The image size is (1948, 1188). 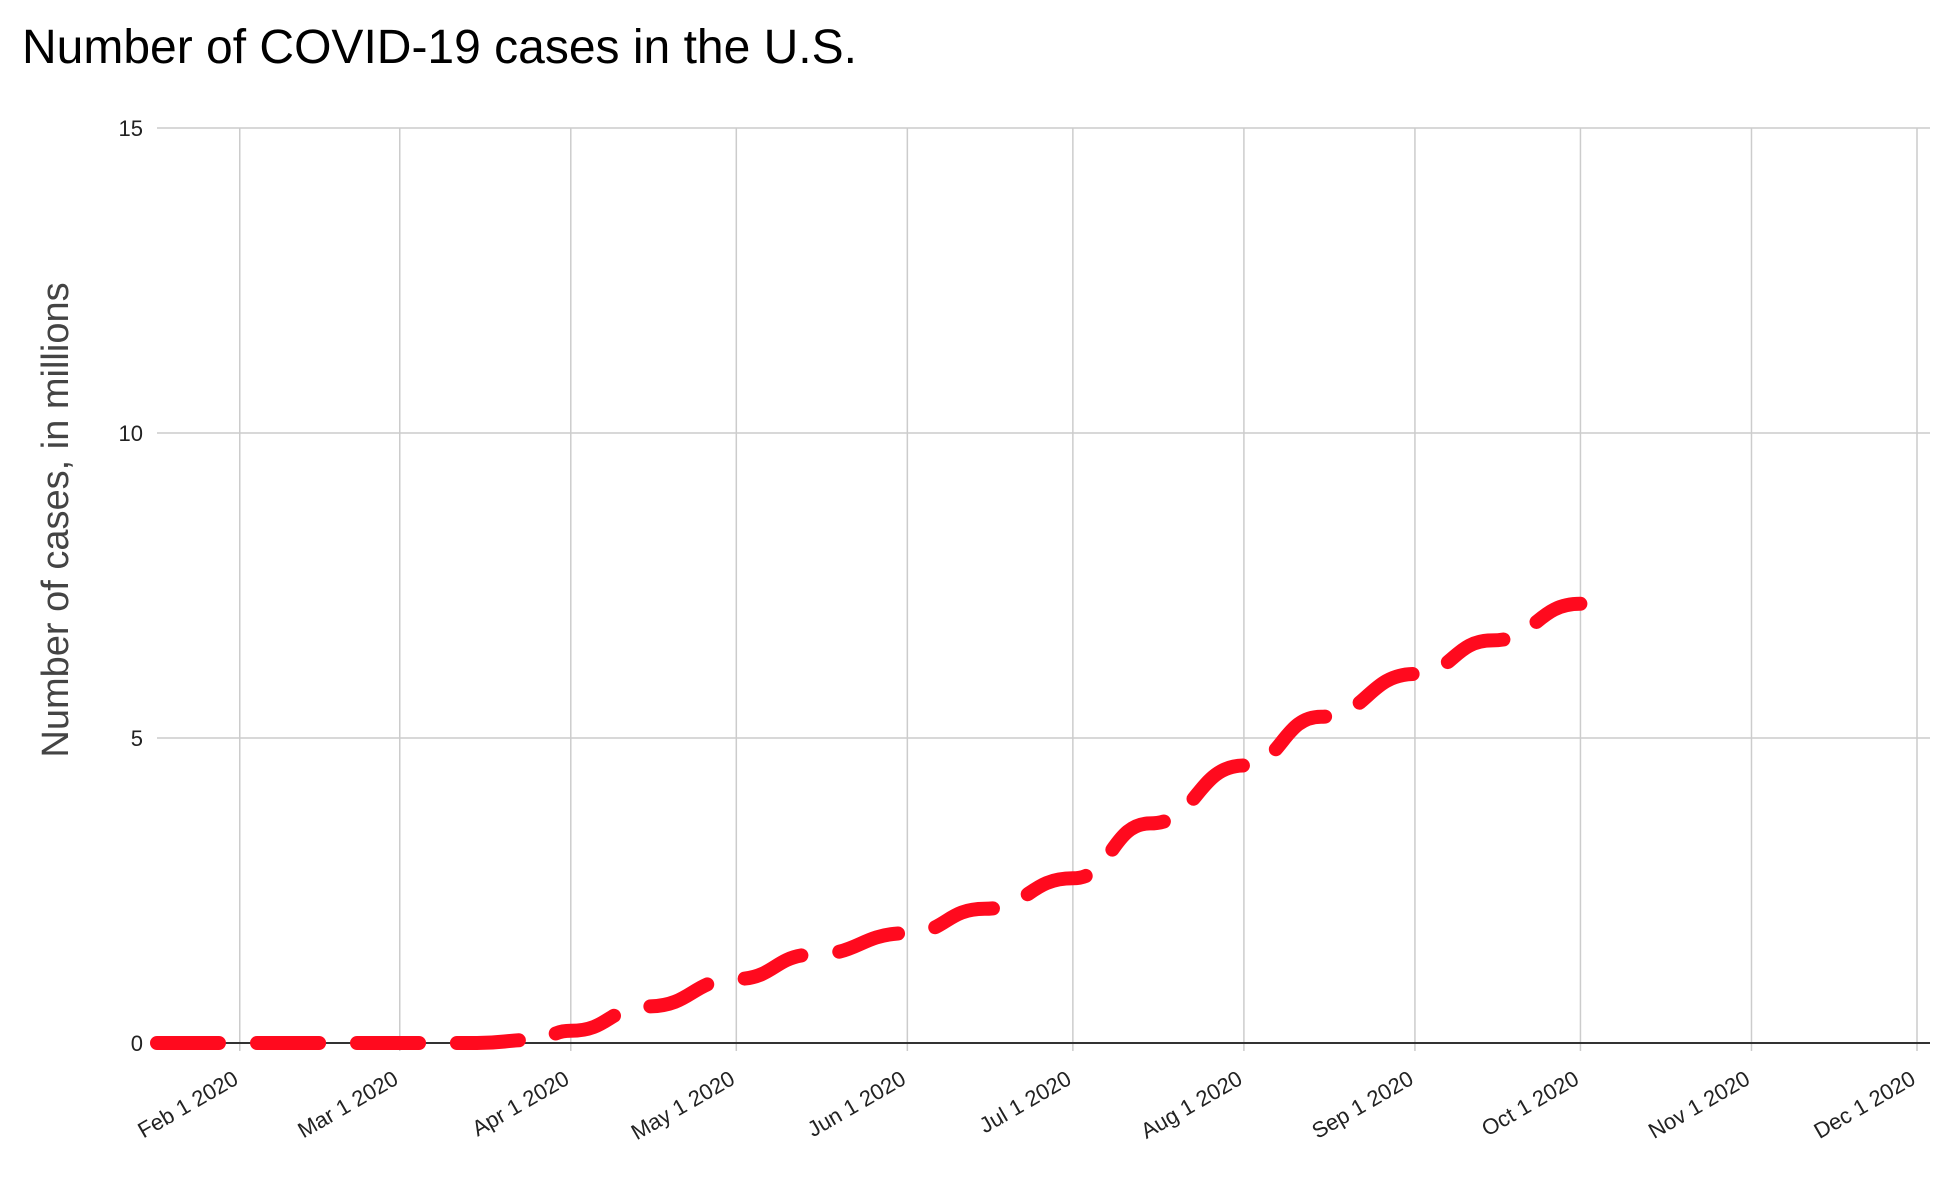 What do you see at coordinates (856, 1104) in the screenshot?
I see `x-tick-label: Jun 1 2020` at bounding box center [856, 1104].